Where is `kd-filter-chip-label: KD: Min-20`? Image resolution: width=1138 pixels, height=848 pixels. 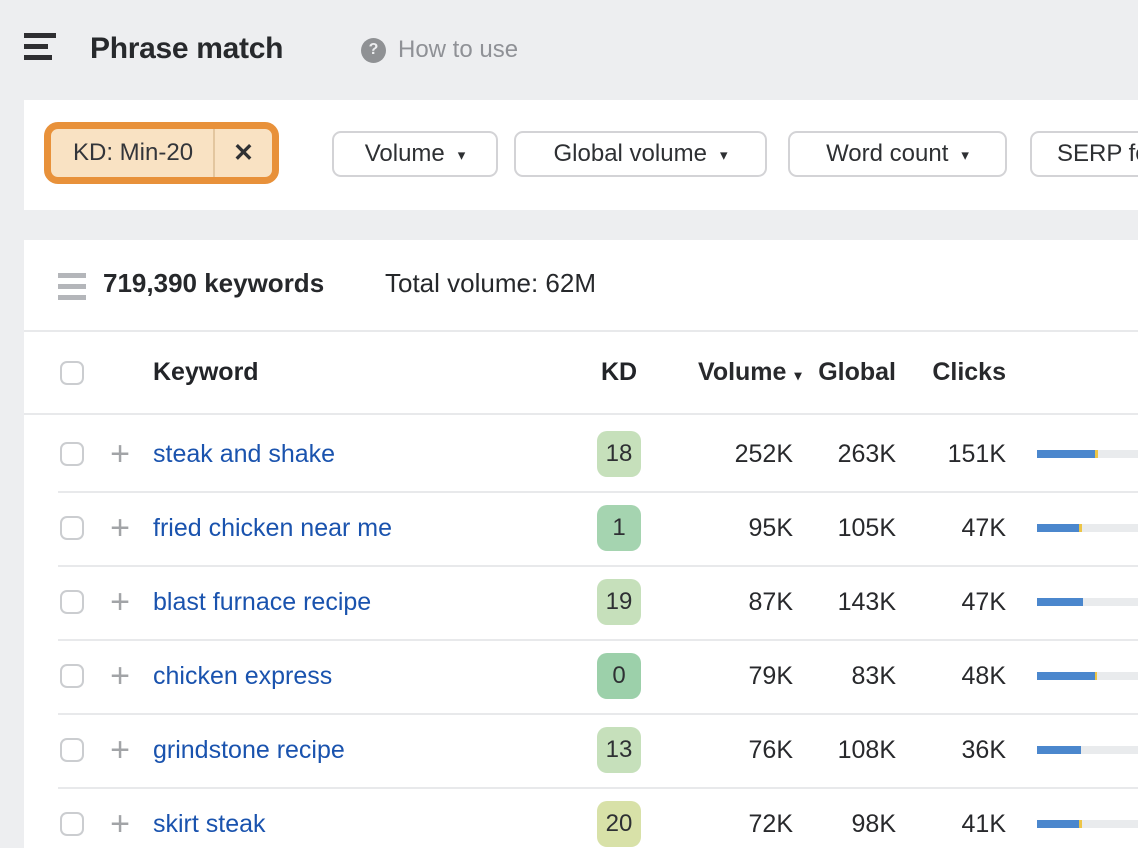
kd-filter-chip-label: KD: Min-20 is located at coordinates (133, 152).